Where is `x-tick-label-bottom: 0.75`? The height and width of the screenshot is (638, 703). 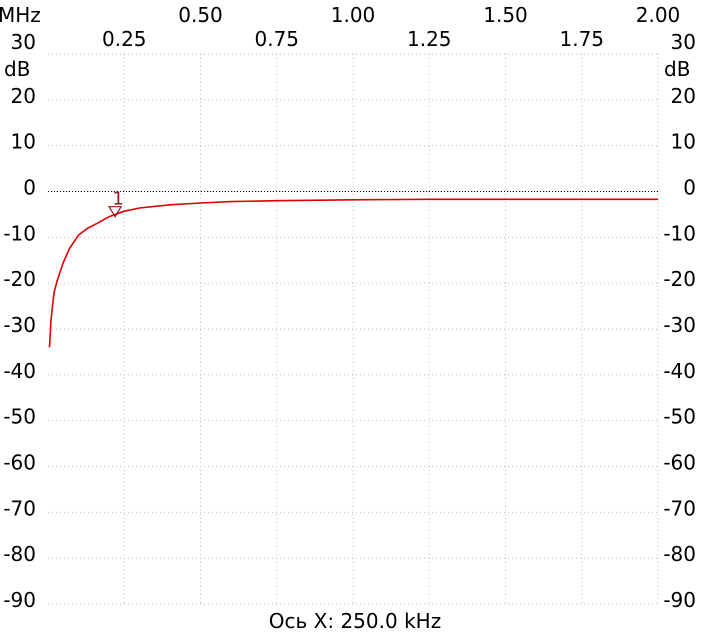
x-tick-label-bottom: 0.75 is located at coordinates (276, 39).